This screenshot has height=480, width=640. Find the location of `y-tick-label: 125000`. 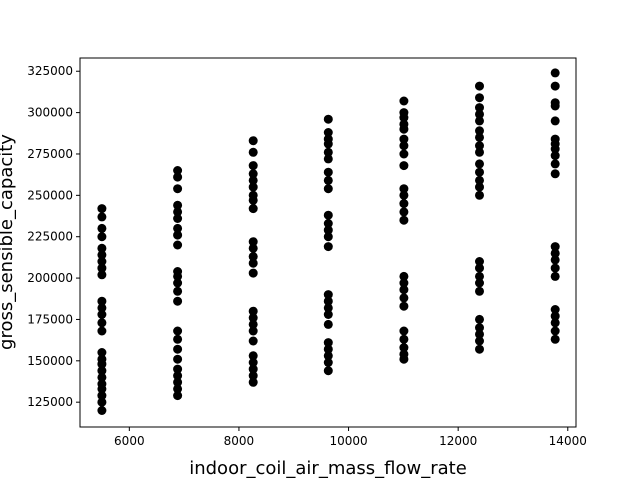

y-tick-label: 125000 is located at coordinates (50, 402).